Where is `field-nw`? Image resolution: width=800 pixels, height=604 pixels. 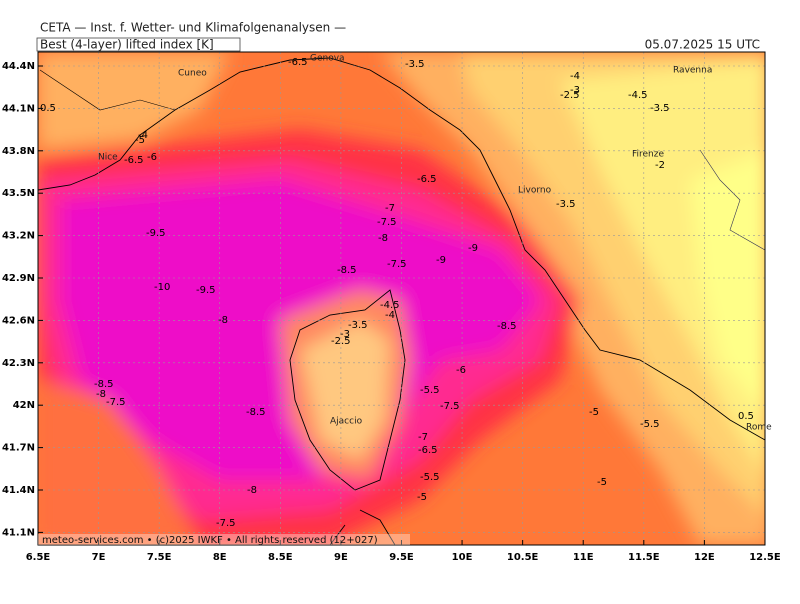 field-nw is located at coordinates (134, 101).